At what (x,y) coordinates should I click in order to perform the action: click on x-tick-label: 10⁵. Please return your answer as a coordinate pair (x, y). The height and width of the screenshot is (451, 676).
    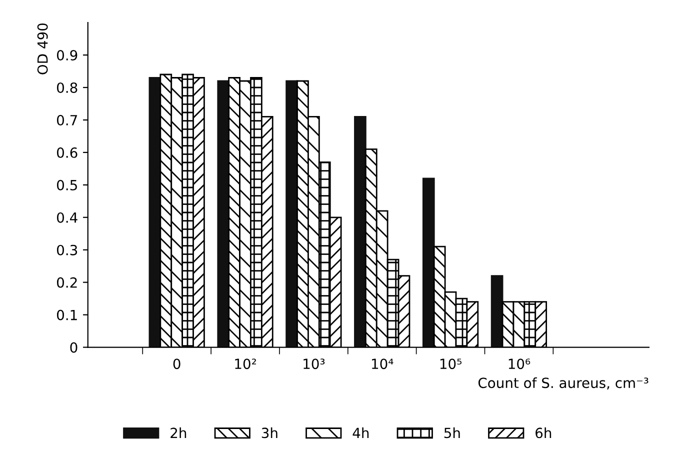
    Looking at the image, I should click on (451, 364).